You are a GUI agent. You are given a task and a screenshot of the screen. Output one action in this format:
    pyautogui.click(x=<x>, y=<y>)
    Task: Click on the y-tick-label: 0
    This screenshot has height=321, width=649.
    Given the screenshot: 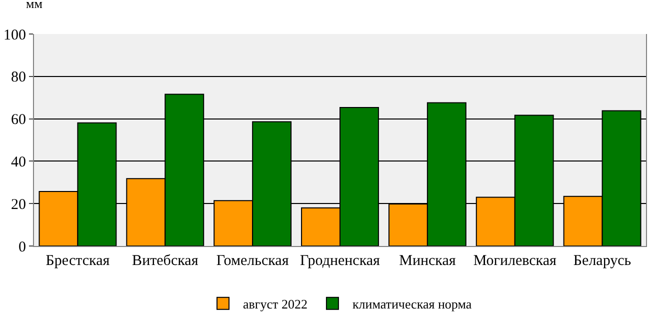 What is the action you would take?
    pyautogui.click(x=22, y=247)
    